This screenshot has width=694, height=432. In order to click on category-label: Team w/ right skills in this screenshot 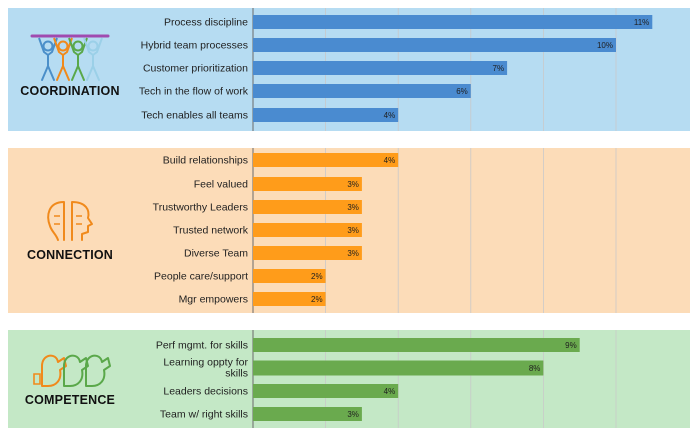, I will do `click(204, 415)`.